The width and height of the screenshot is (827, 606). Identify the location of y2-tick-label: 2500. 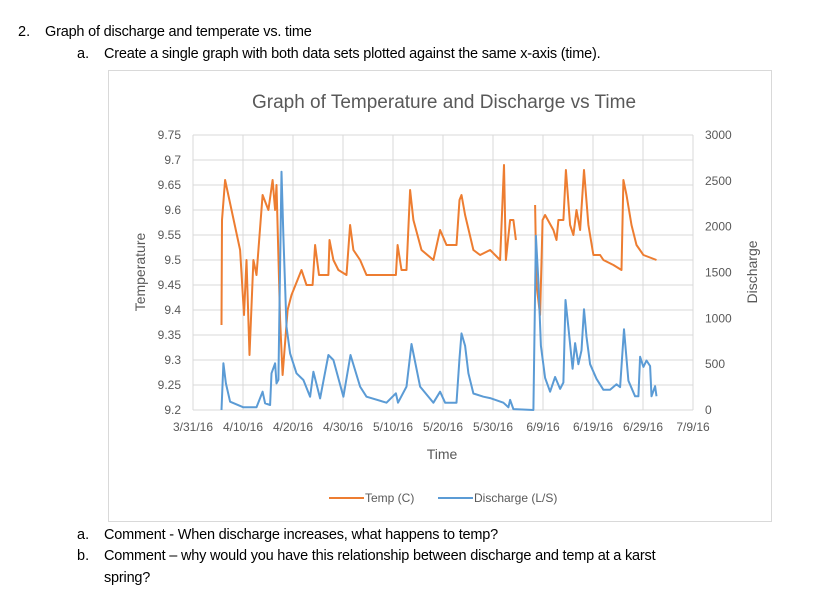
(718, 181).